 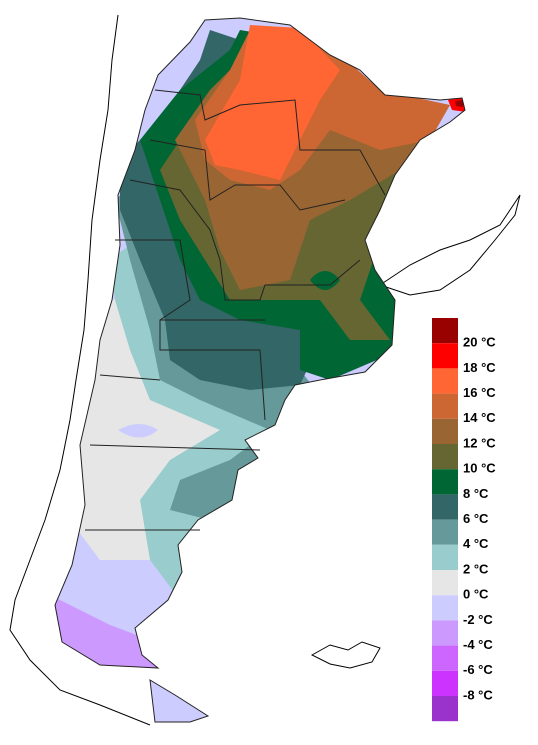 I want to click on legend-label: 12 °C, so click(x=479, y=442).